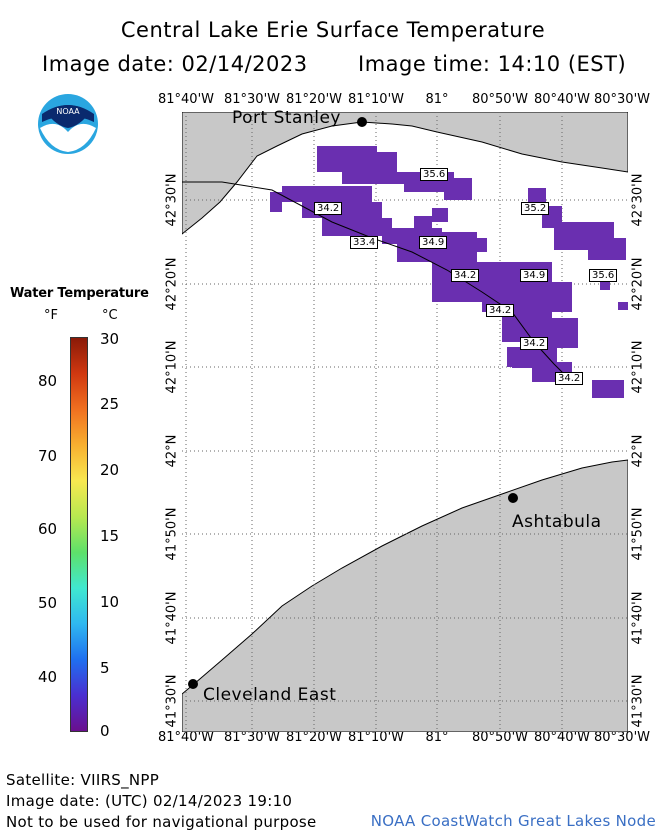 Image resolution: width=666 pixels, height=837 pixels. What do you see at coordinates (286, 118) in the screenshot?
I see `city-label-port-stanley: Port Stanley` at bounding box center [286, 118].